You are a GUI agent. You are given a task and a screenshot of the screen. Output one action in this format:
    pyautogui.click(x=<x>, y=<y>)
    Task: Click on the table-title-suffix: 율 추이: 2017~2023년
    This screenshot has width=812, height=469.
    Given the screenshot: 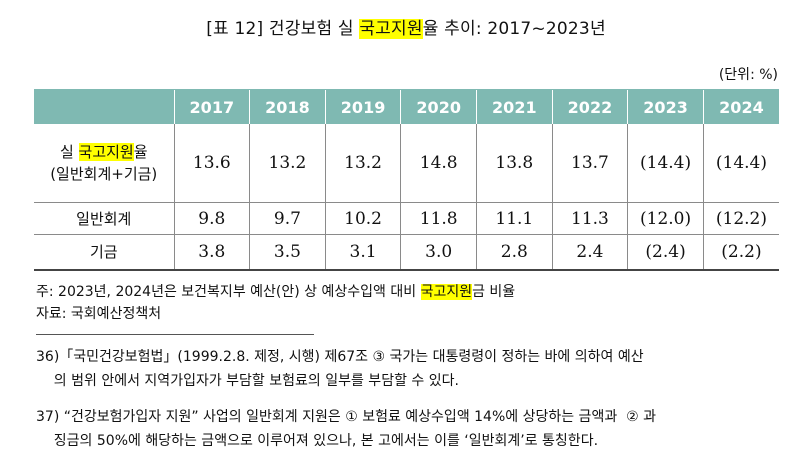 What is the action you would take?
    pyautogui.click(x=514, y=29)
    